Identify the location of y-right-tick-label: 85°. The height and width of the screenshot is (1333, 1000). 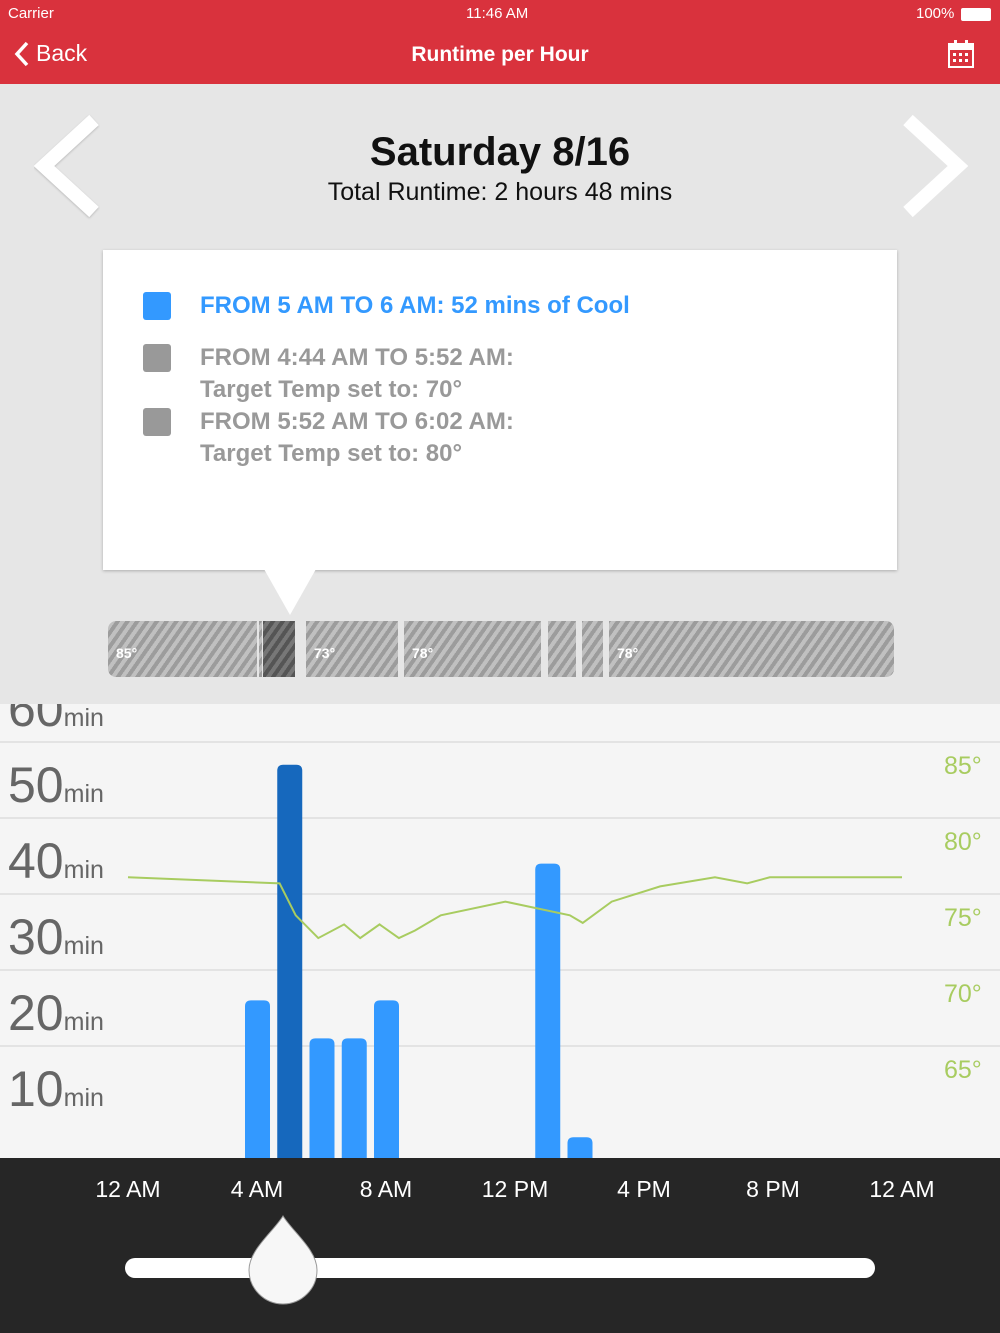
(963, 766).